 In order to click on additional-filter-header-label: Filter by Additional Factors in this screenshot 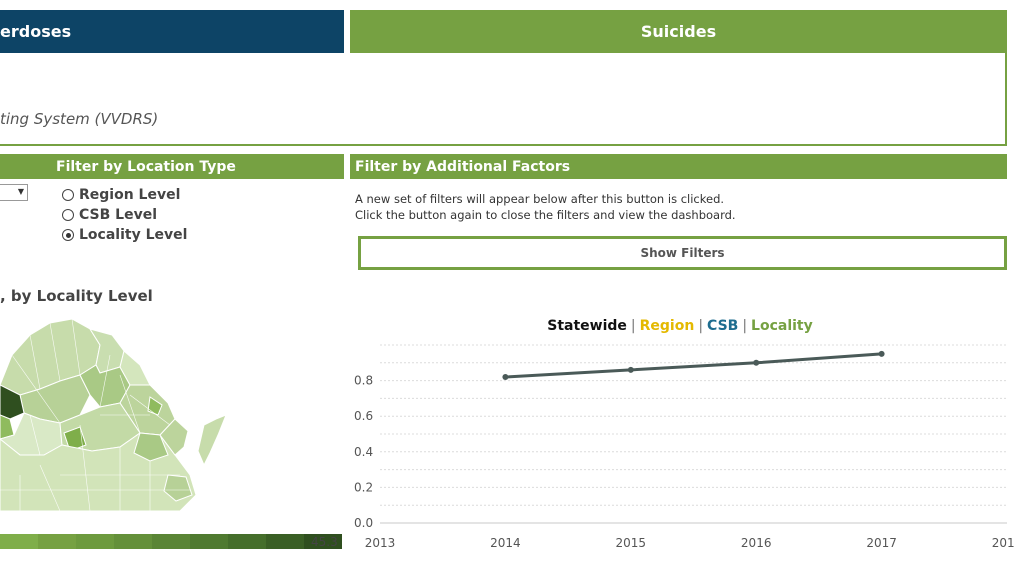, I will do `click(463, 166)`.